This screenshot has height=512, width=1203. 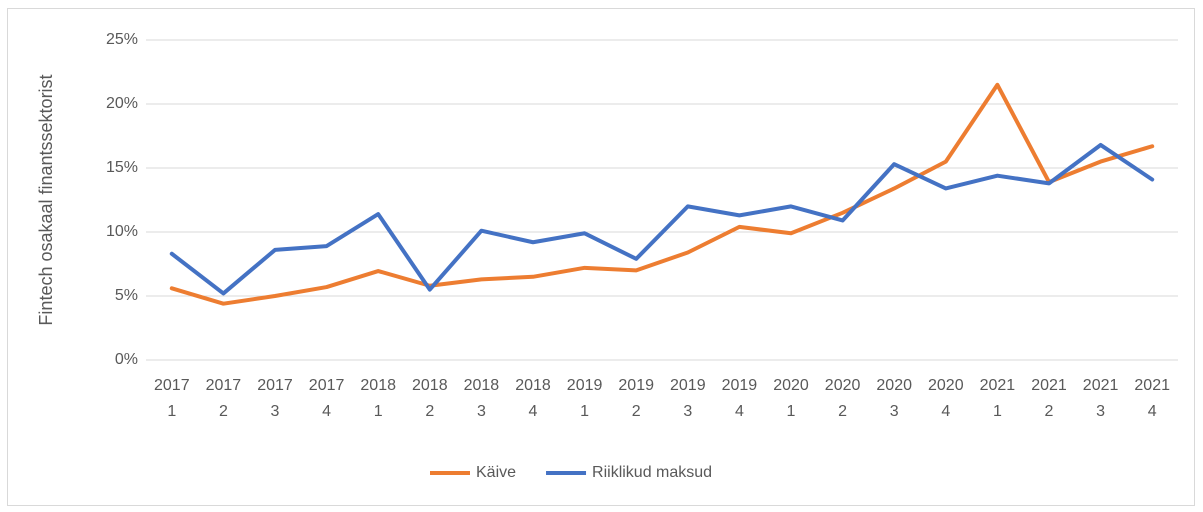 I want to click on legend-label: Riiklikud maksud, so click(x=652, y=472).